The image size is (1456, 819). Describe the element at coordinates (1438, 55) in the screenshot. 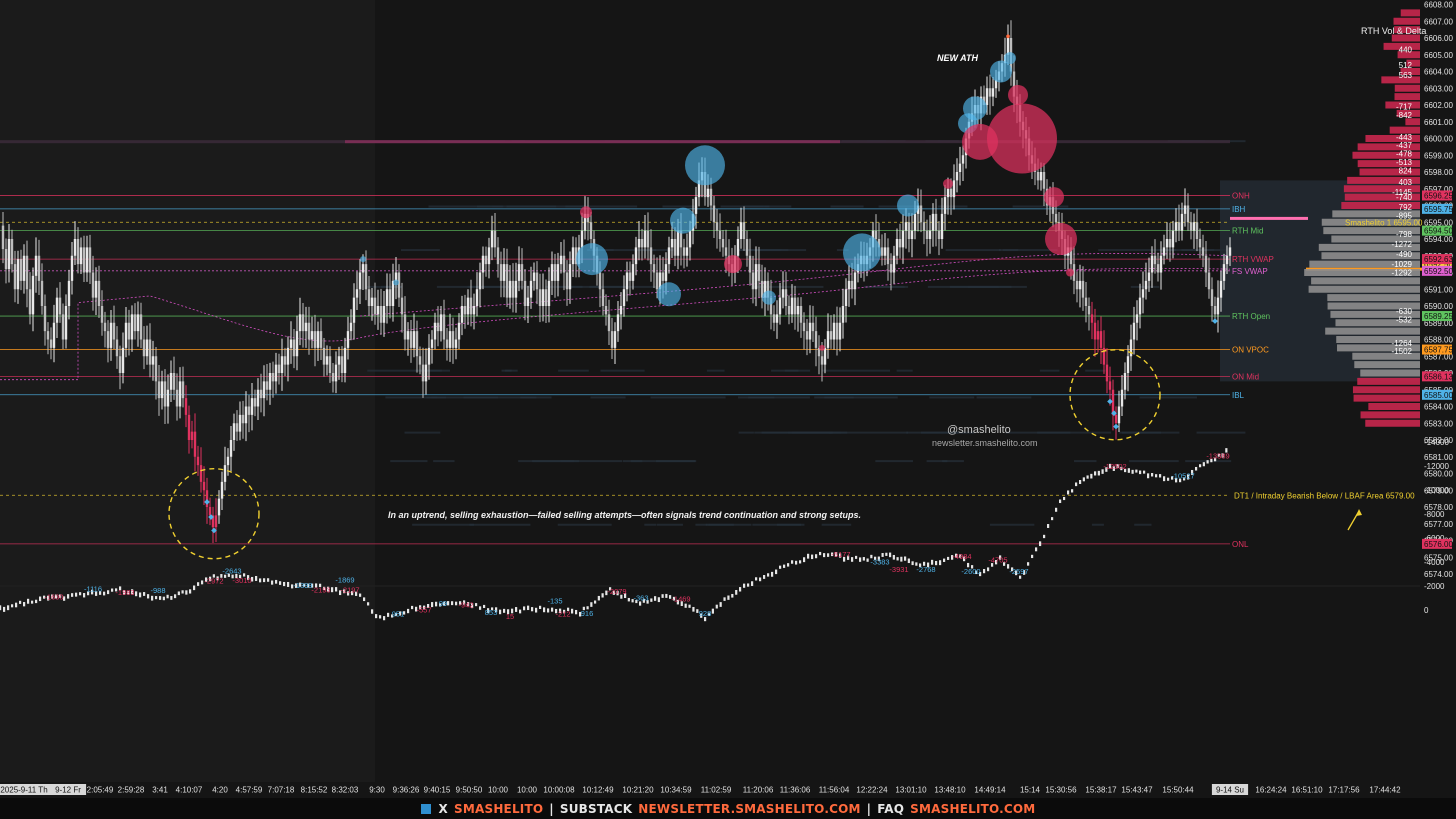

I see `price-tick-label: 6605.00` at that location.